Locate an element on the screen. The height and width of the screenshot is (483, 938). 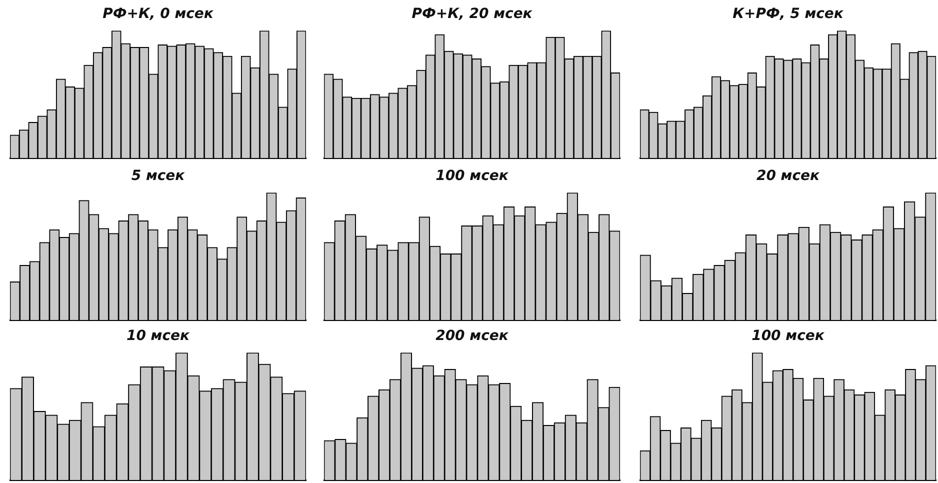
chart-title: РФ+К, 20 мсек is located at coordinates (472, 14).